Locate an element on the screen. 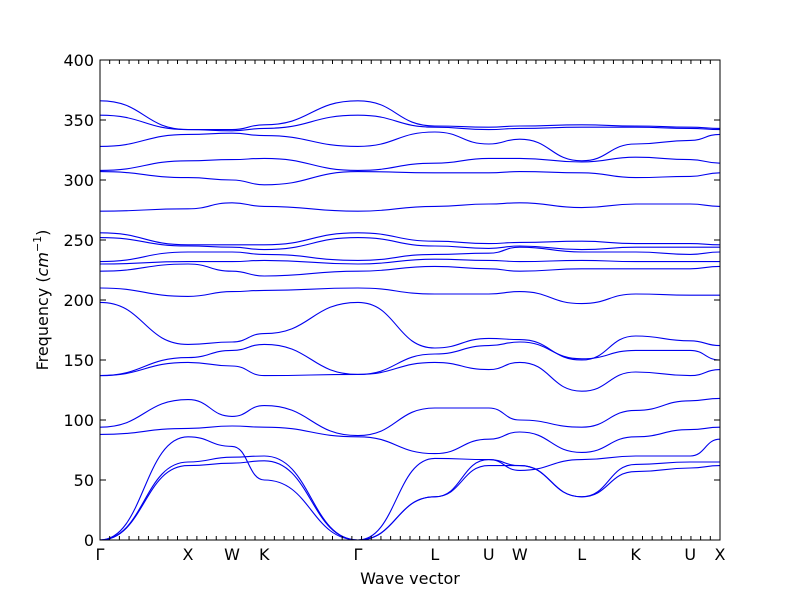 This screenshot has height=600, width=800. x-tick-label-4: Γ is located at coordinates (357, 554).